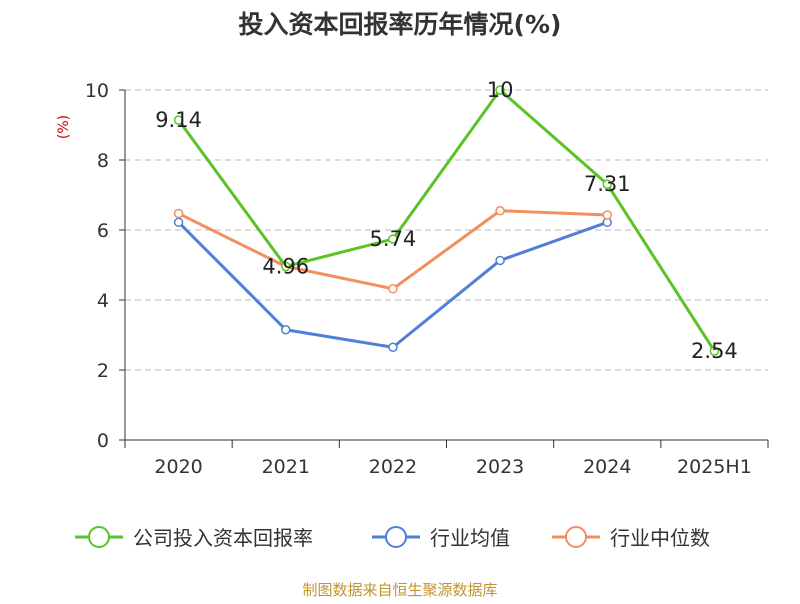 The width and height of the screenshot is (800, 604). Describe the element at coordinates (103, 231) in the screenshot. I see `y-tick-label: 6` at that location.